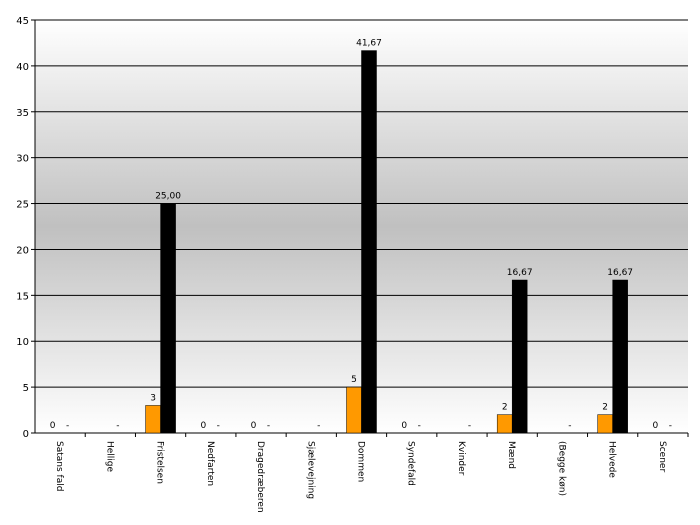 This screenshot has width=700, height=525. Describe the element at coordinates (26, 388) in the screenshot. I see `y-tick-label: 5` at that location.